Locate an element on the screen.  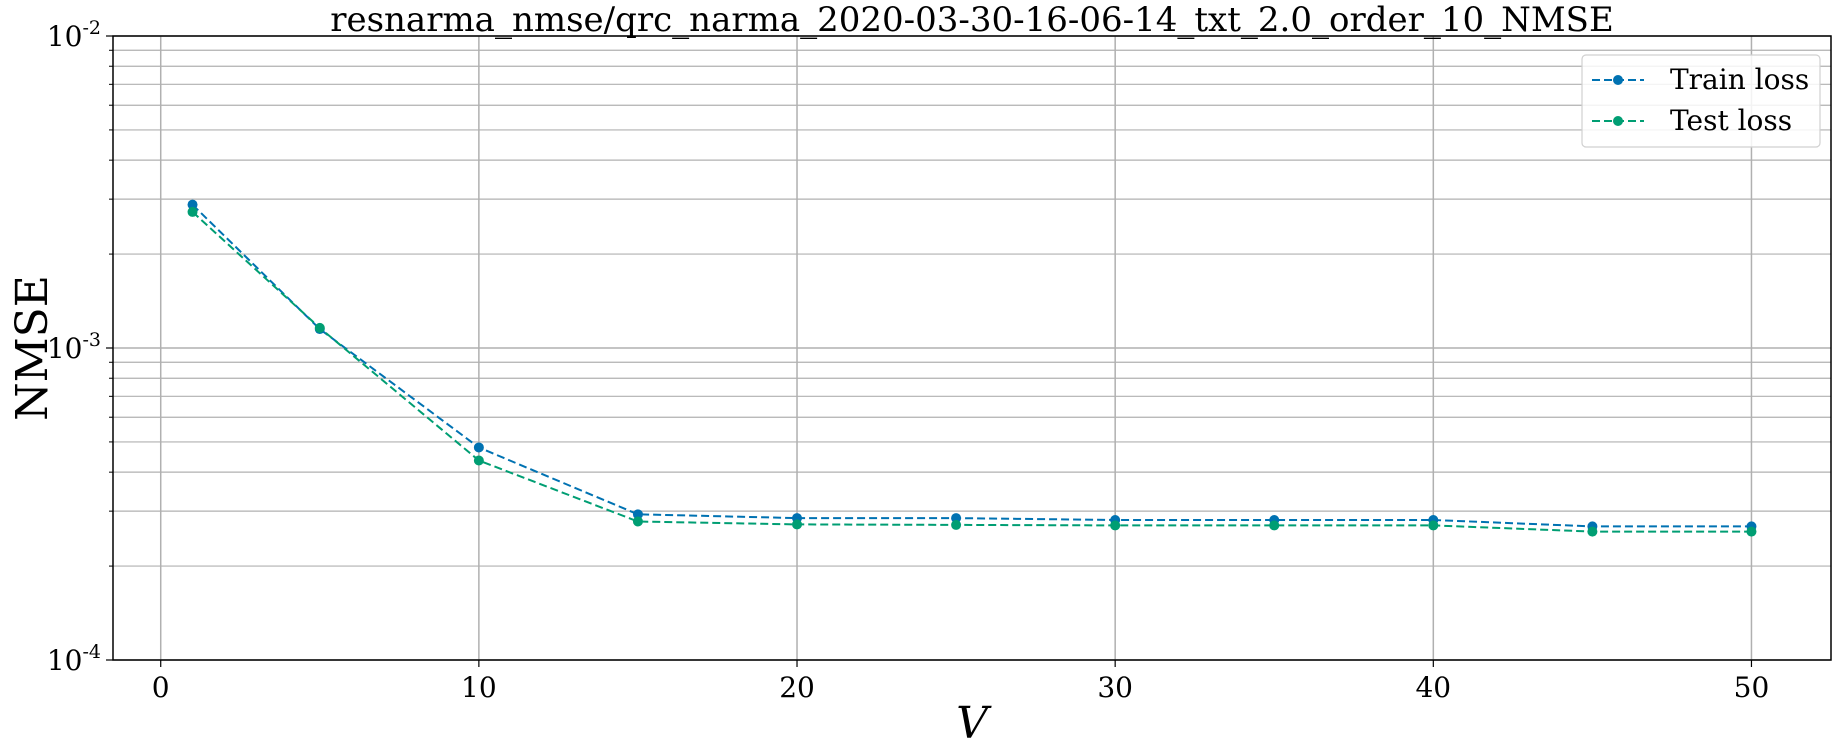
x-tick-label: 40 is located at coordinates (1433, 687).